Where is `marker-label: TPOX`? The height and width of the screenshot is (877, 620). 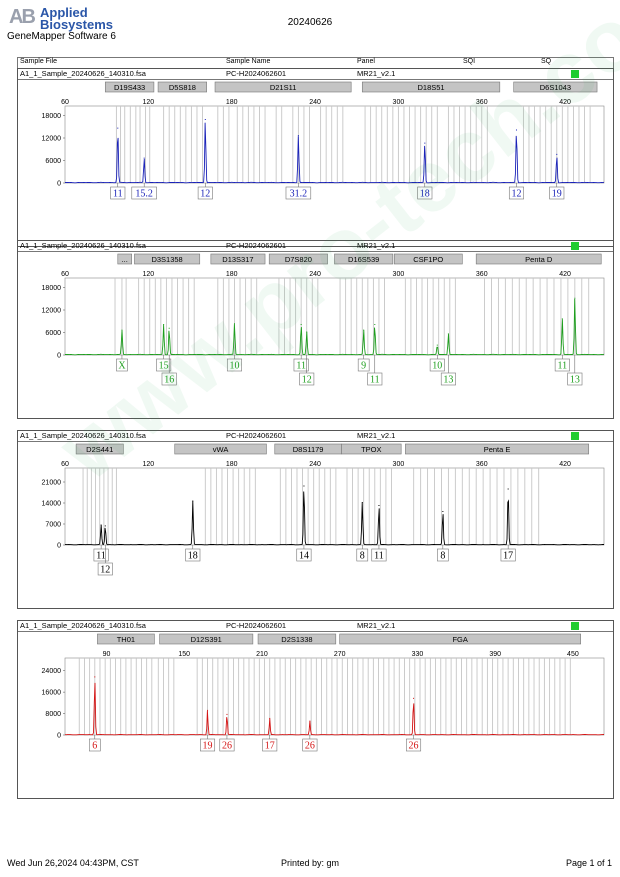 marker-label: TPOX is located at coordinates (371, 449).